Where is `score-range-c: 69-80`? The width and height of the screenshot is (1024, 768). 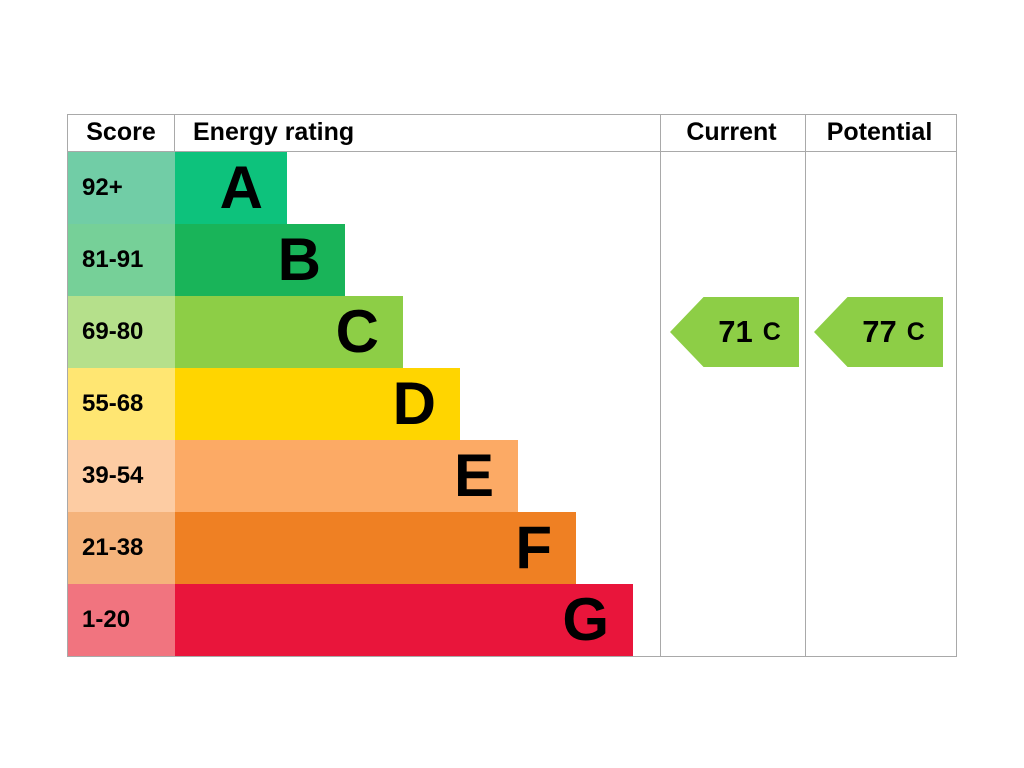 score-range-c: 69-80 is located at coordinates (121, 332).